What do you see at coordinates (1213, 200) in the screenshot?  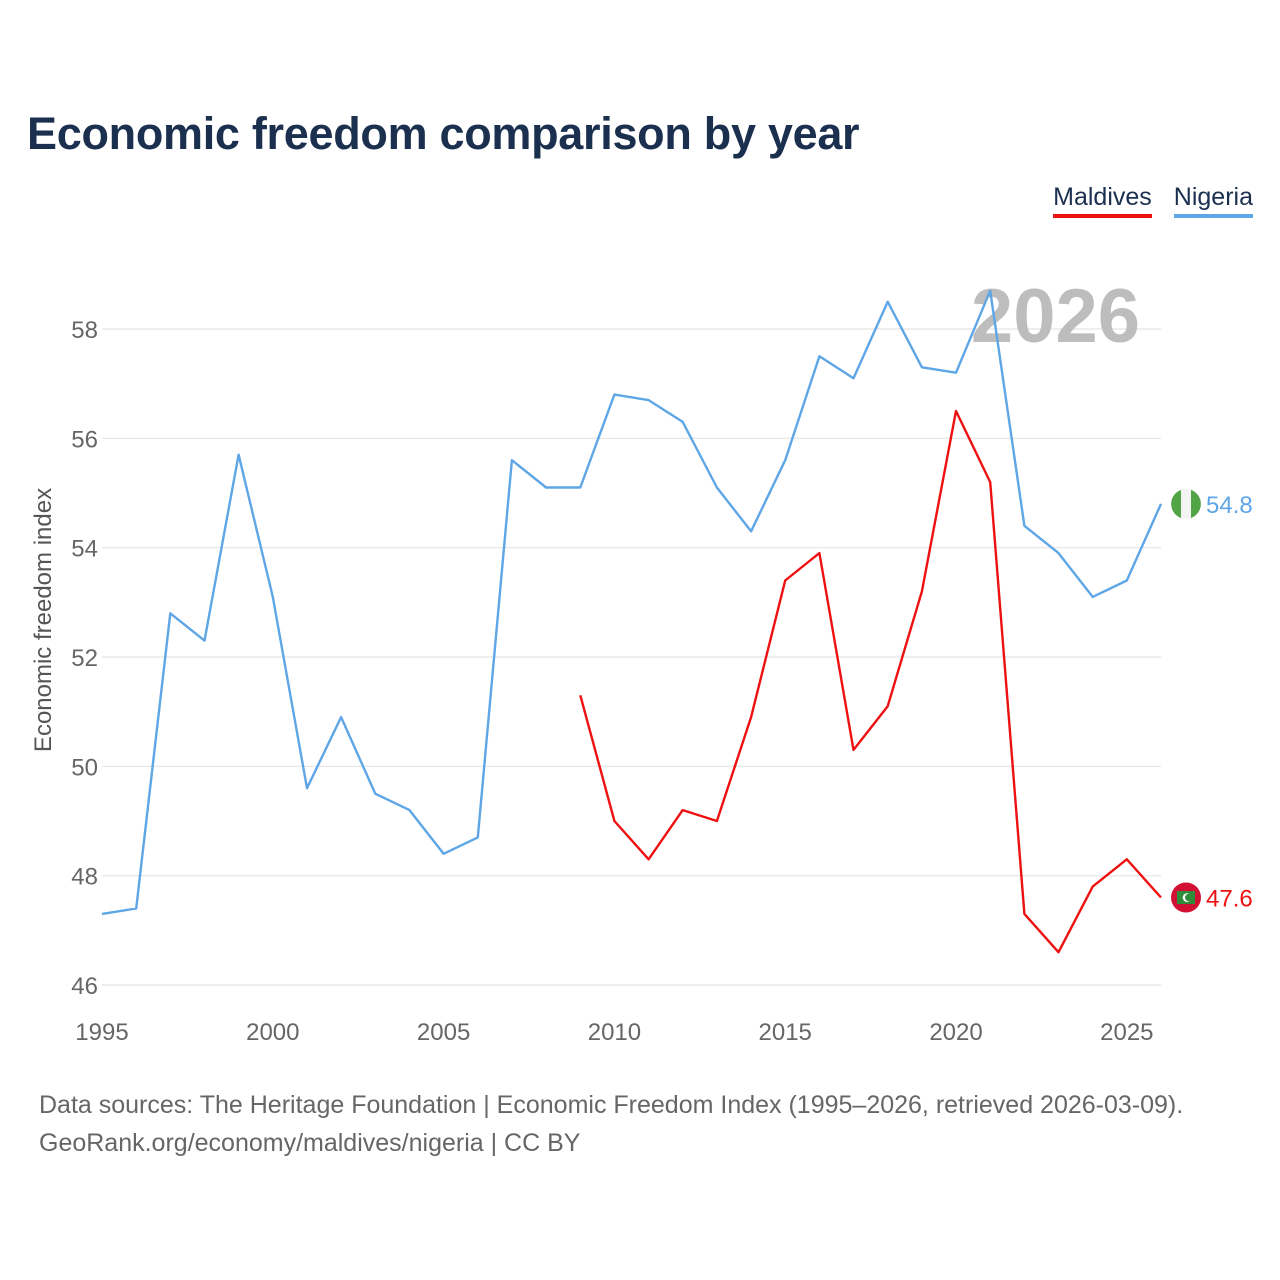 I see `legend-item-nigeria: Nigeria` at bounding box center [1213, 200].